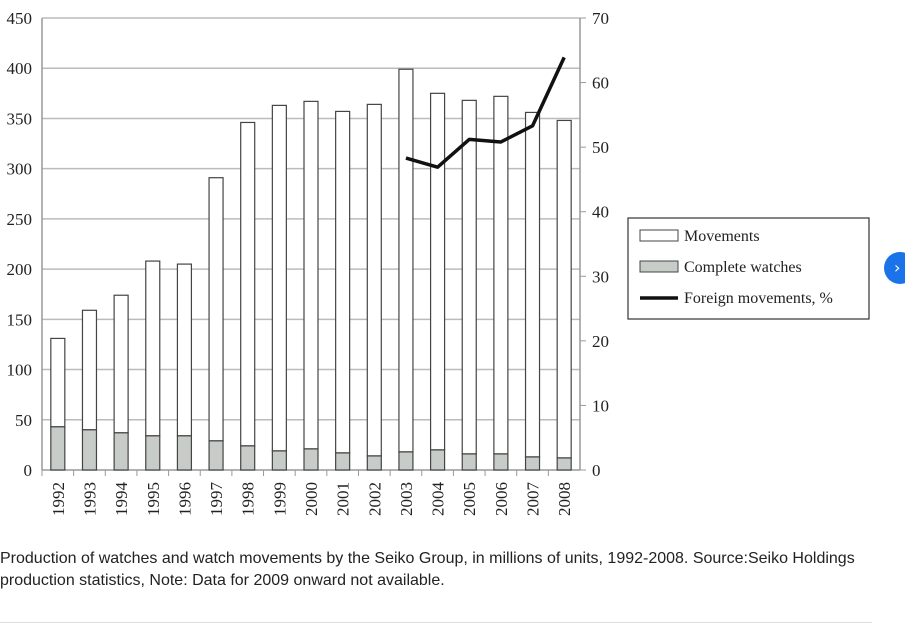 The image size is (905, 631). I want to click on y-tick-label: 100, so click(20, 370).